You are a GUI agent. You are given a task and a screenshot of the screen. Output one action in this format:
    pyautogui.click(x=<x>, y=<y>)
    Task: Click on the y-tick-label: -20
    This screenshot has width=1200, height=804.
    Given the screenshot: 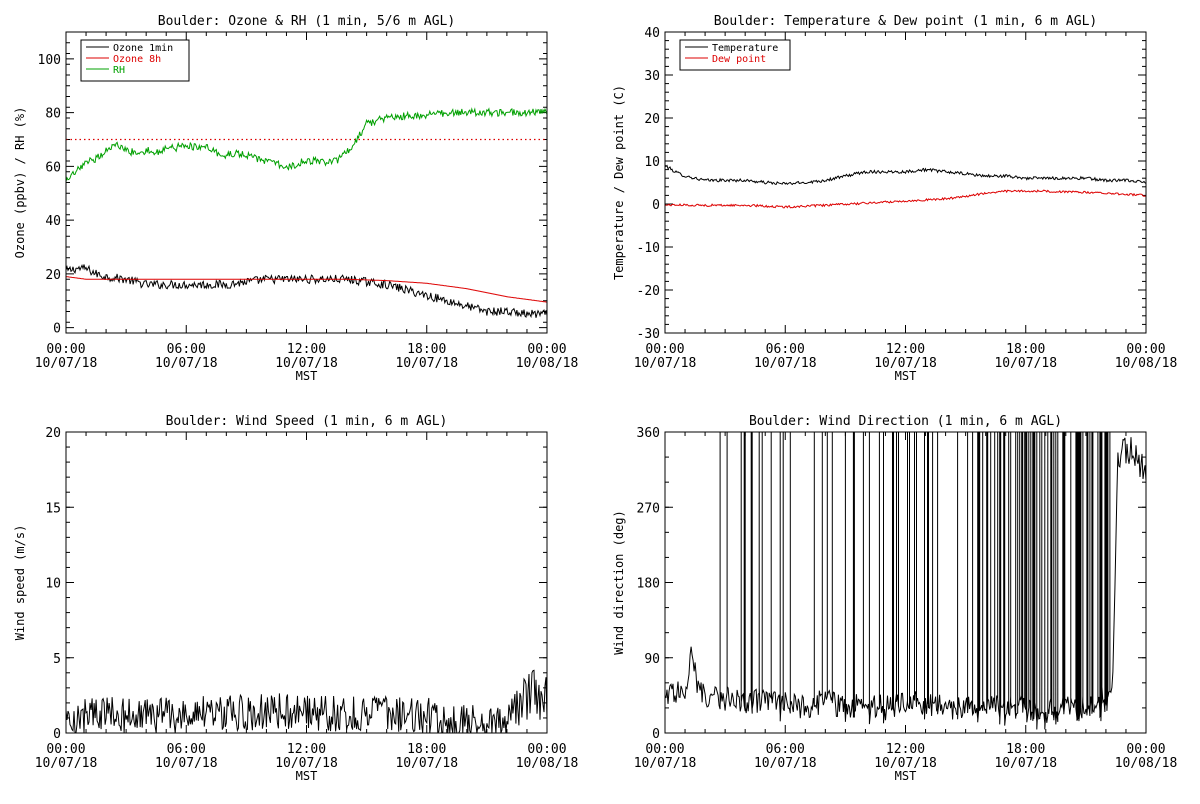 What is the action you would take?
    pyautogui.click(x=648, y=291)
    